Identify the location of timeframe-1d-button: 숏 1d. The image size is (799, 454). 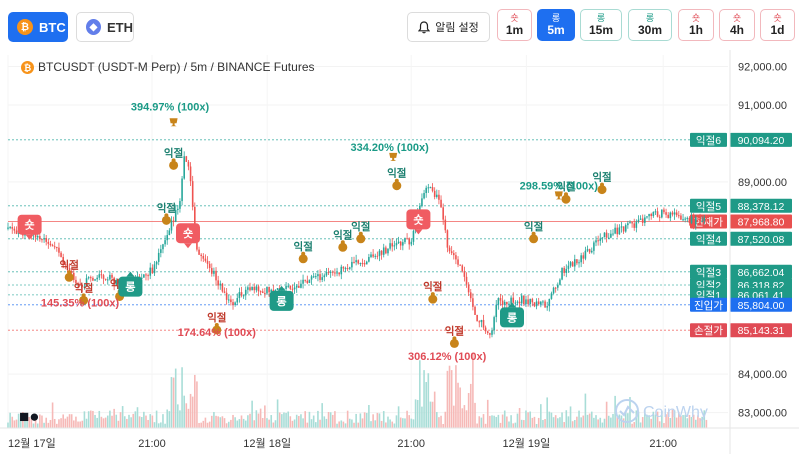
(777, 25).